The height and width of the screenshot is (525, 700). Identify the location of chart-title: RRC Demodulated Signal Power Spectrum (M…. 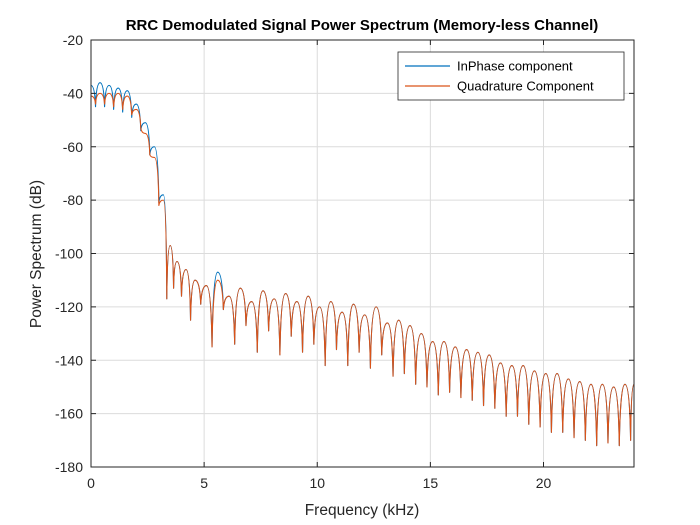
(362, 25).